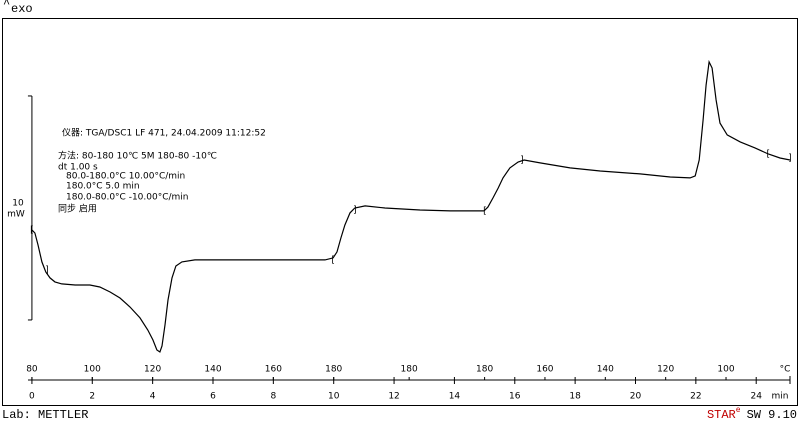 Image resolution: width=800 pixels, height=423 pixels. I want to click on footer-software: STARe SW 9.10, so click(752, 414).